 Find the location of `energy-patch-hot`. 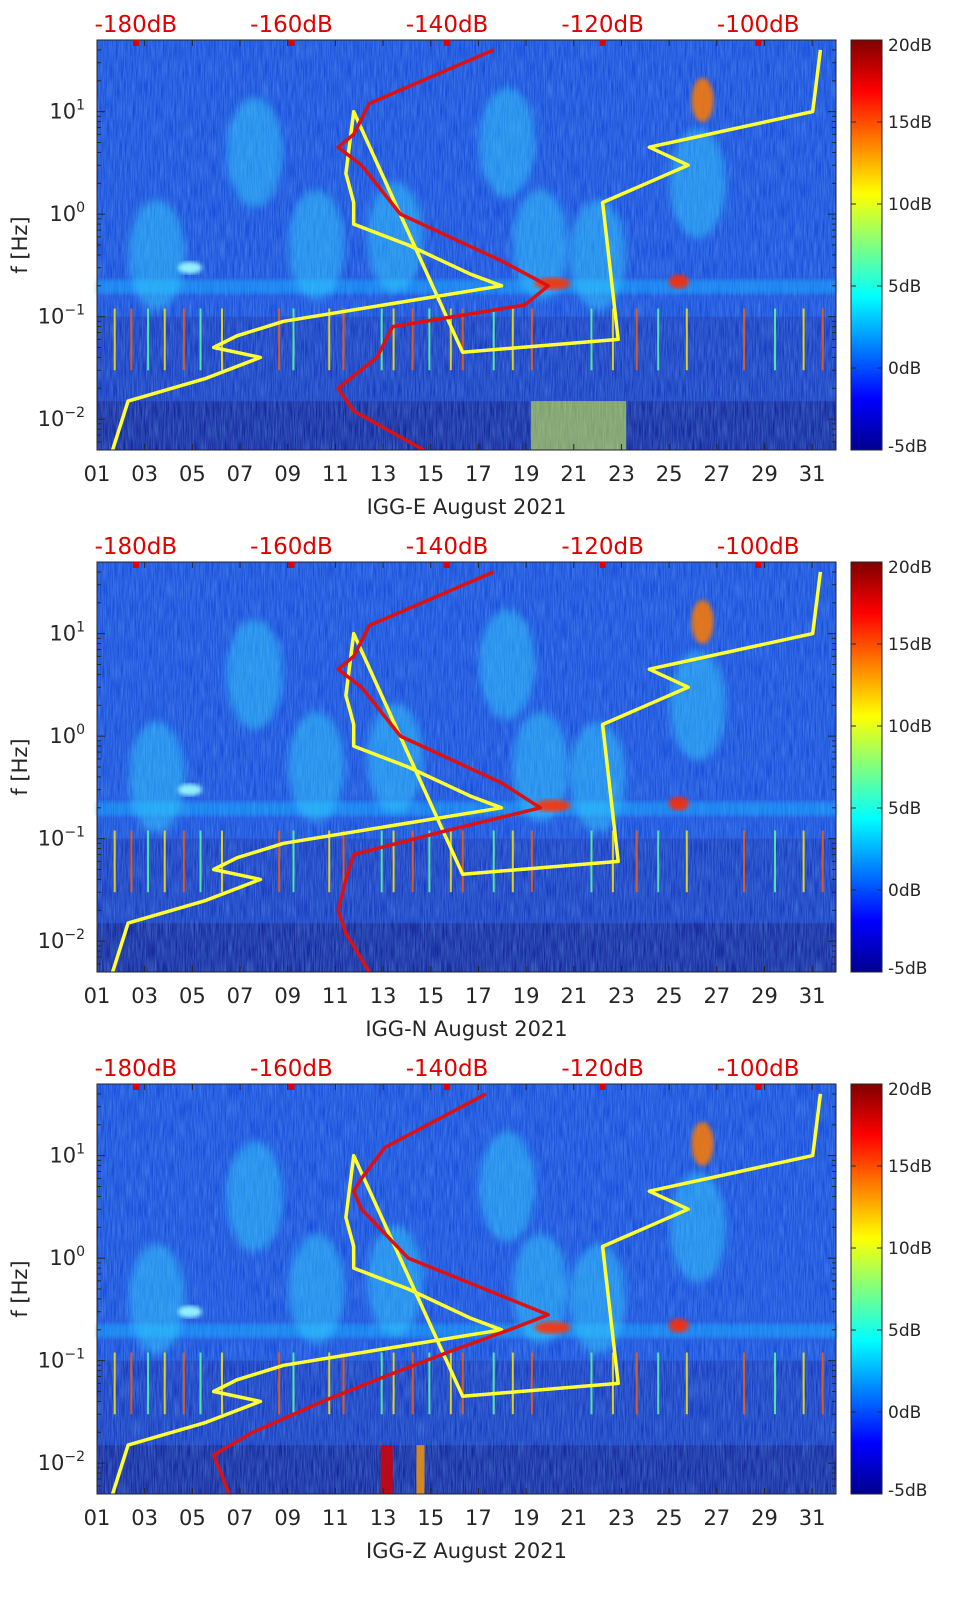

energy-patch-hot is located at coordinates (552, 283).